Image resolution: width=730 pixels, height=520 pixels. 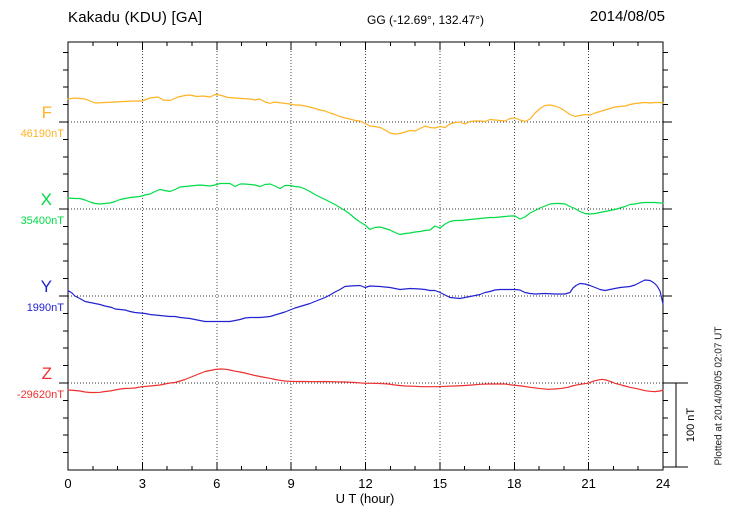 I want to click on channel-reference-y: 1990nT, so click(x=45, y=308).